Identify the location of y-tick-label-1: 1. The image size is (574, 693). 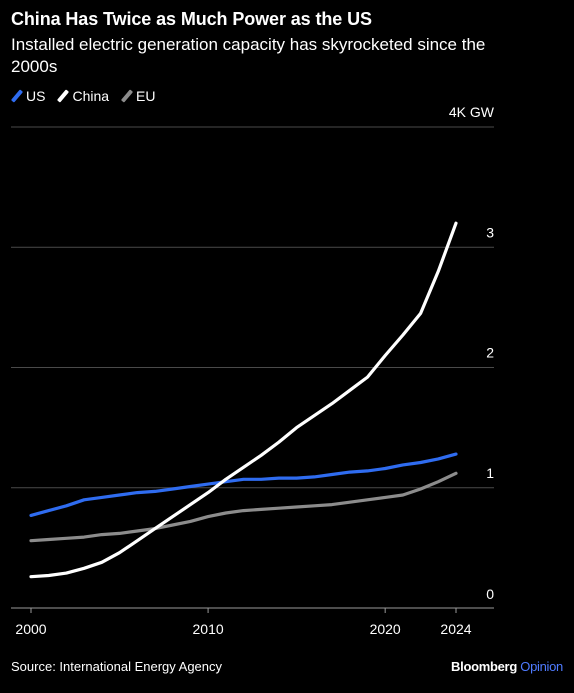
(490, 473).